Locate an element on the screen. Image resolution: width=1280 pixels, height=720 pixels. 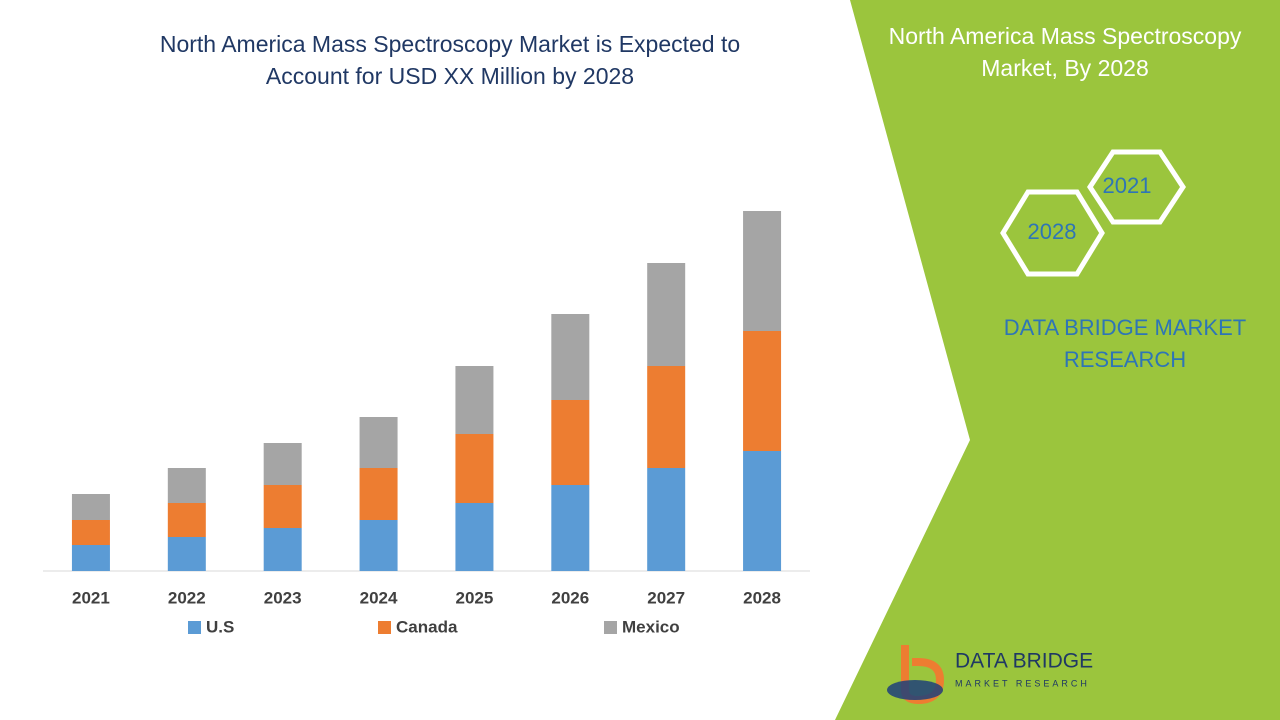
logo-swoosh is located at coordinates (915, 690).